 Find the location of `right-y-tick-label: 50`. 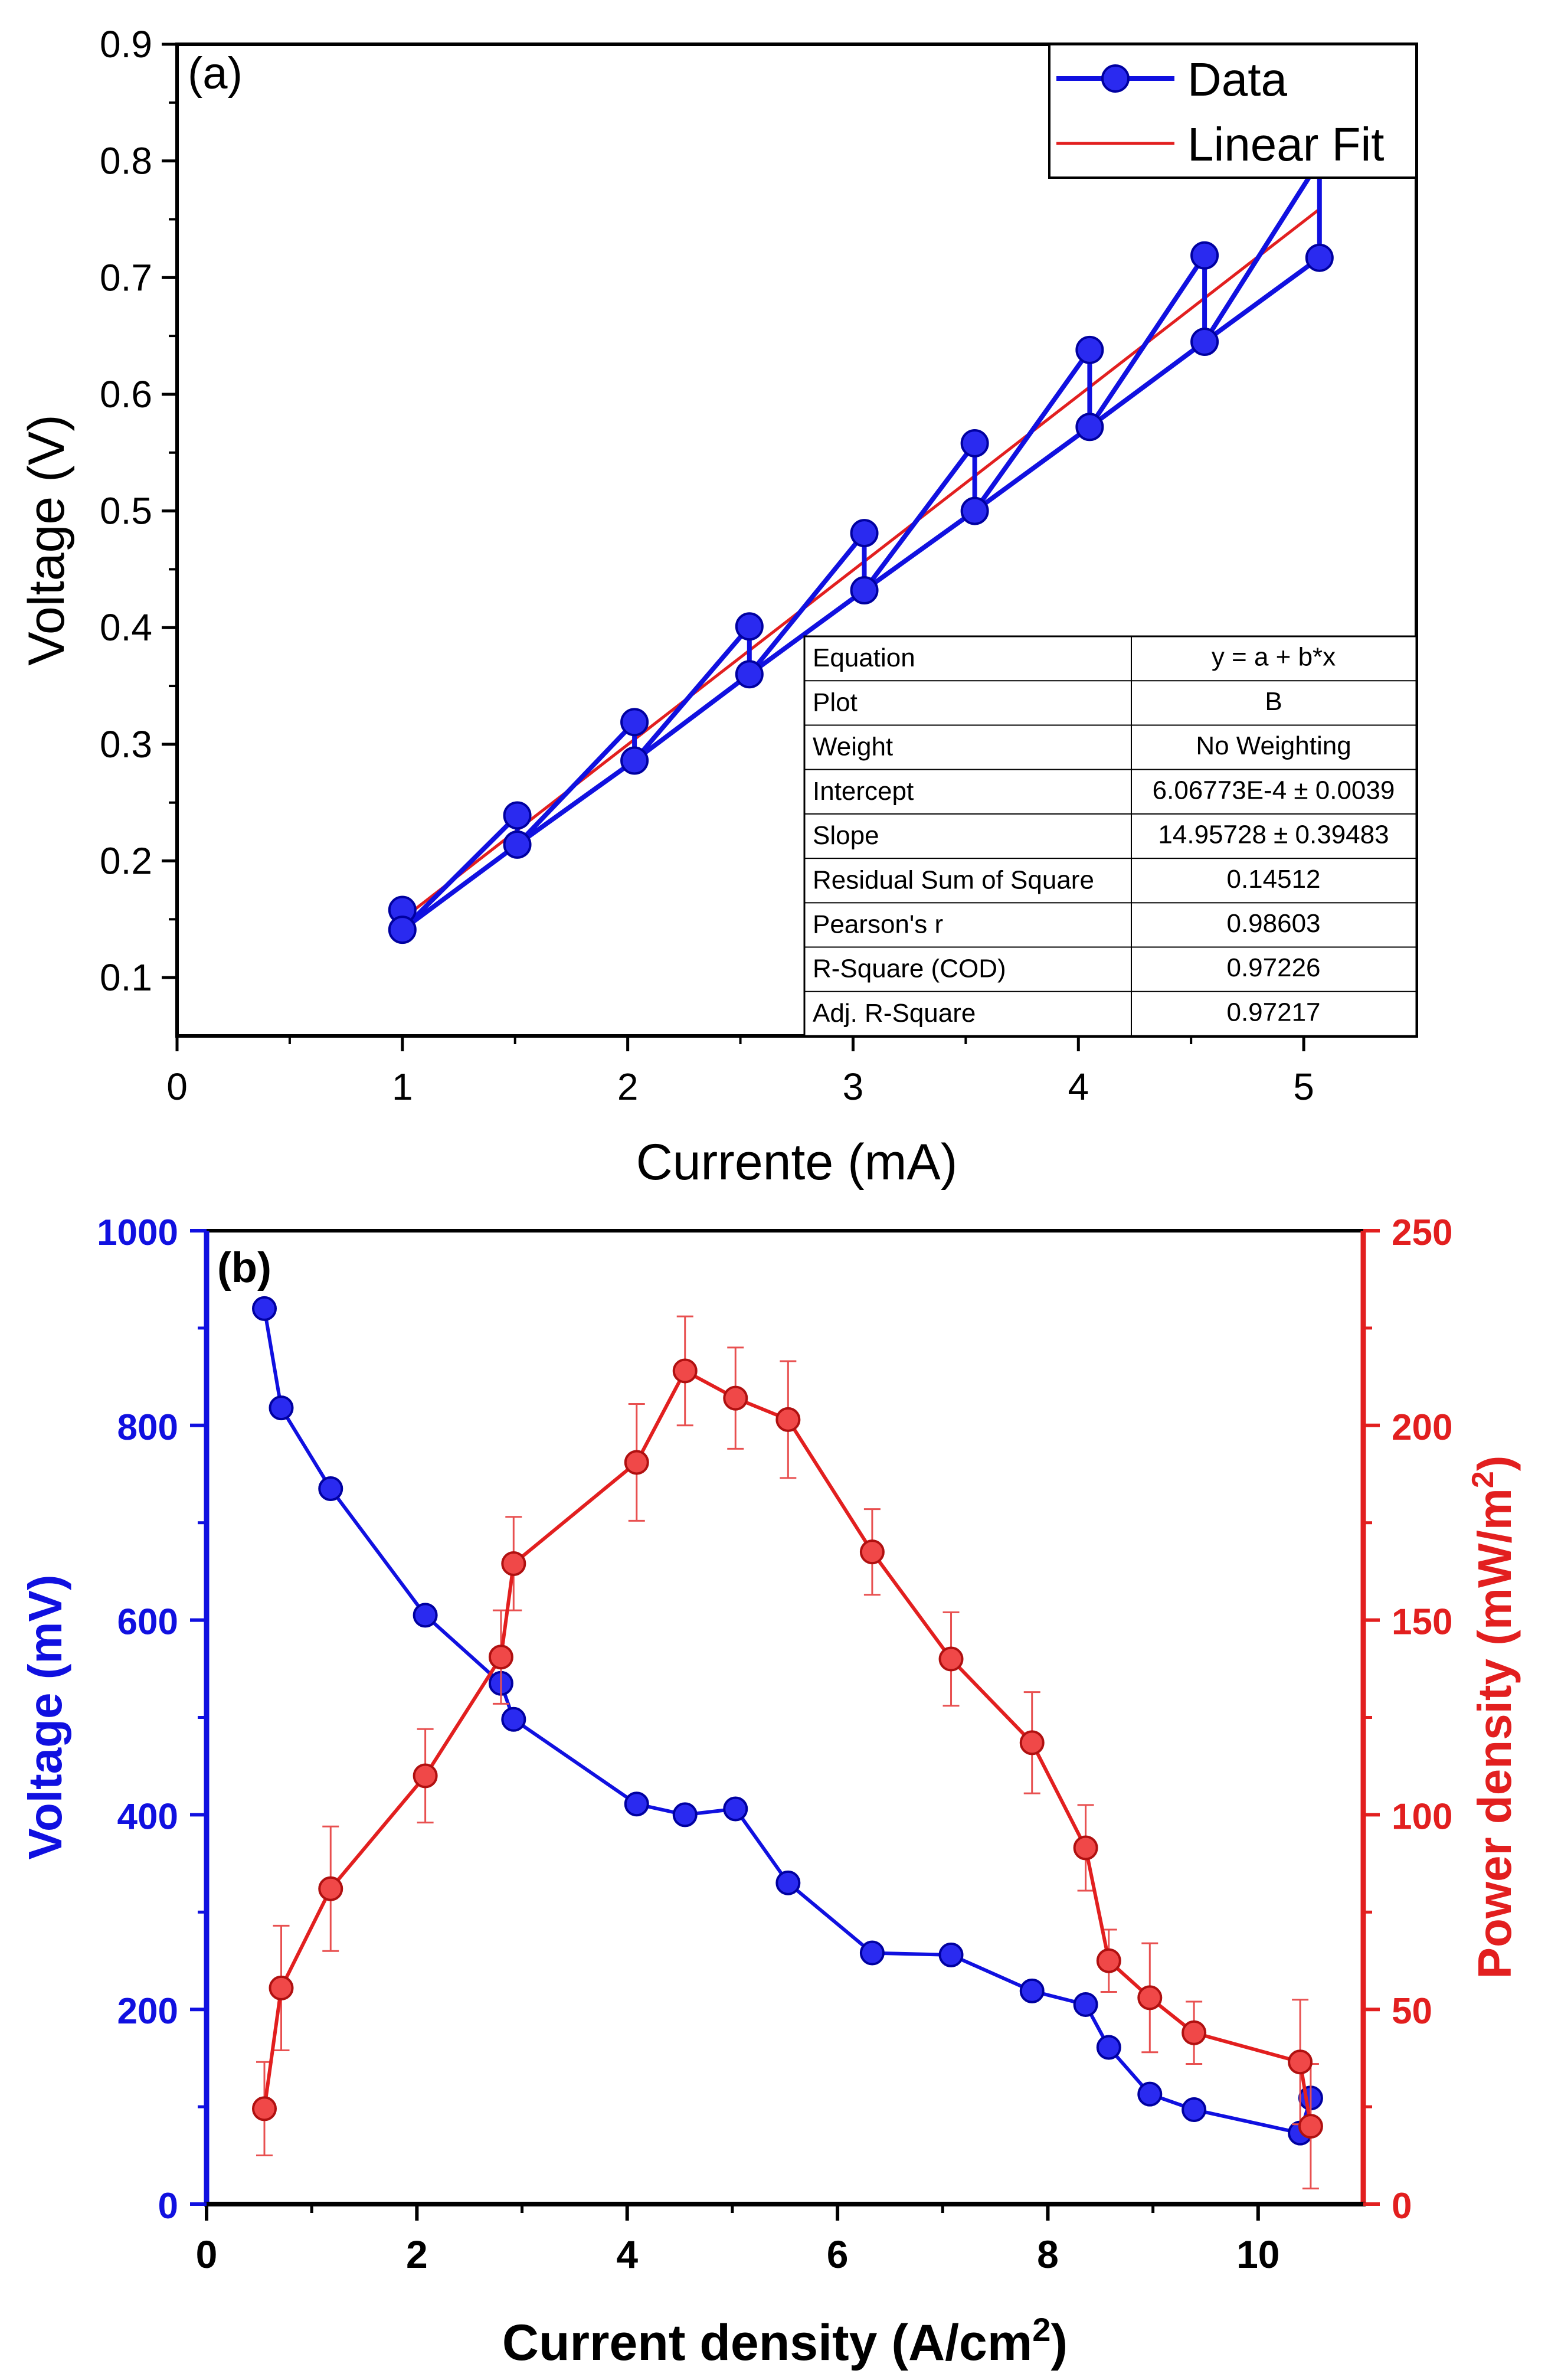

right-y-tick-label: 50 is located at coordinates (1412, 2011).